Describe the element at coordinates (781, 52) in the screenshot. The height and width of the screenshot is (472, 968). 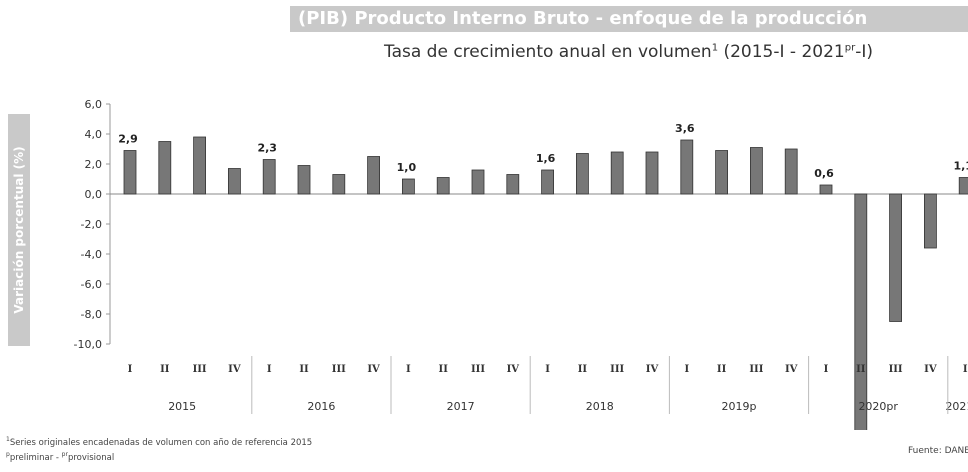
I see `subtitle-range-start: (2015-I - 2021` at that location.